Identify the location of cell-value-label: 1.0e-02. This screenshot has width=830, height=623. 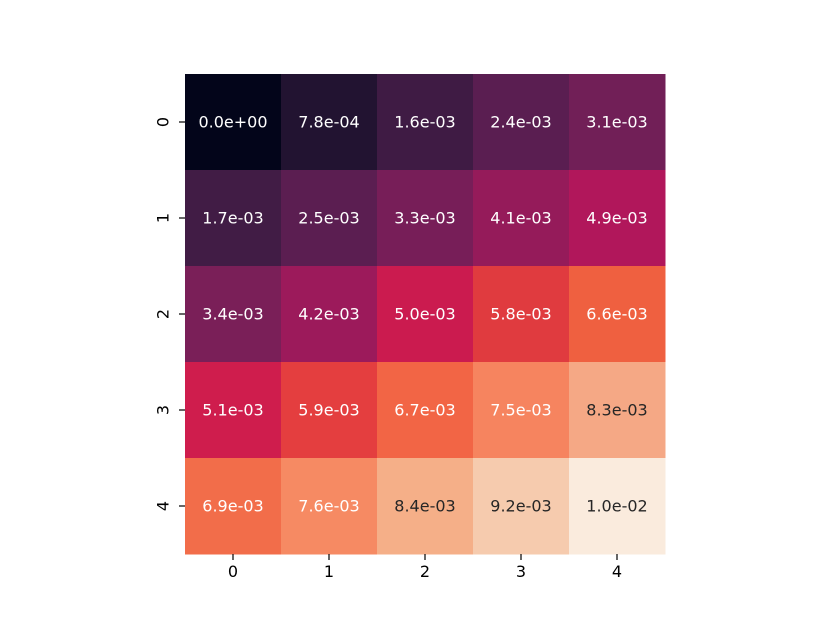
(616, 506).